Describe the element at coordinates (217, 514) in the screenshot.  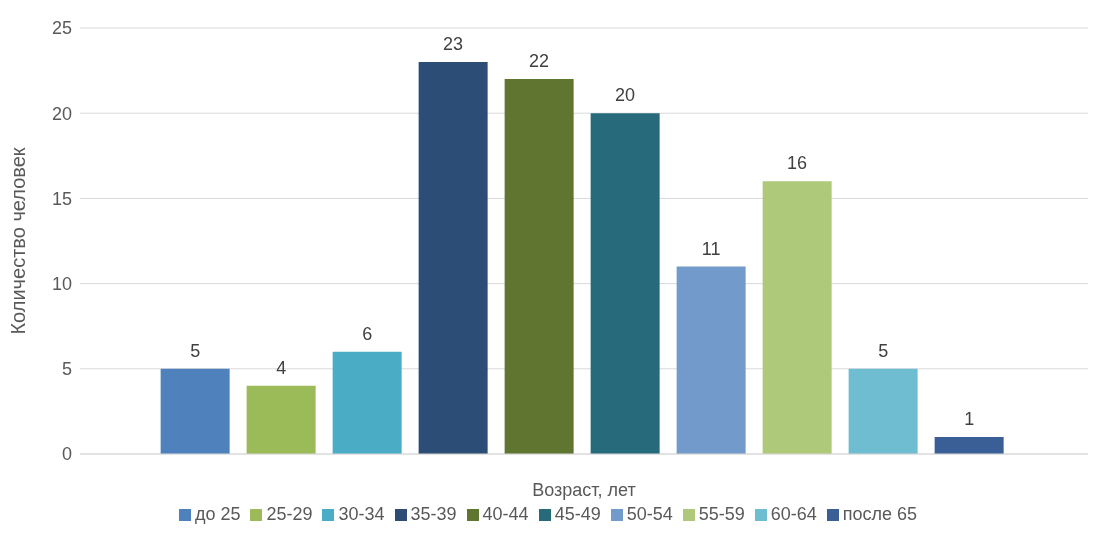
I see `legend-label: до 25` at that location.